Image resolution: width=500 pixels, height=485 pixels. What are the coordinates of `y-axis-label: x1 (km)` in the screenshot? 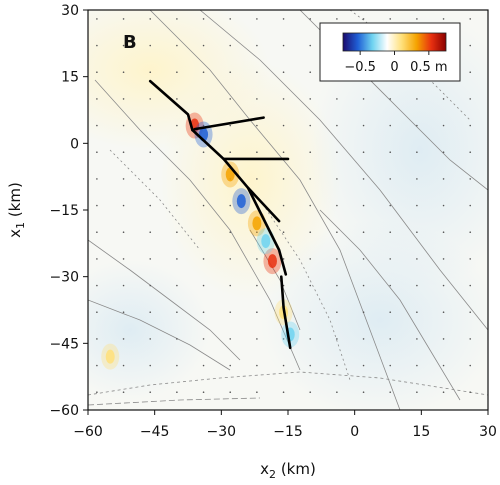 It's located at (16, 210).